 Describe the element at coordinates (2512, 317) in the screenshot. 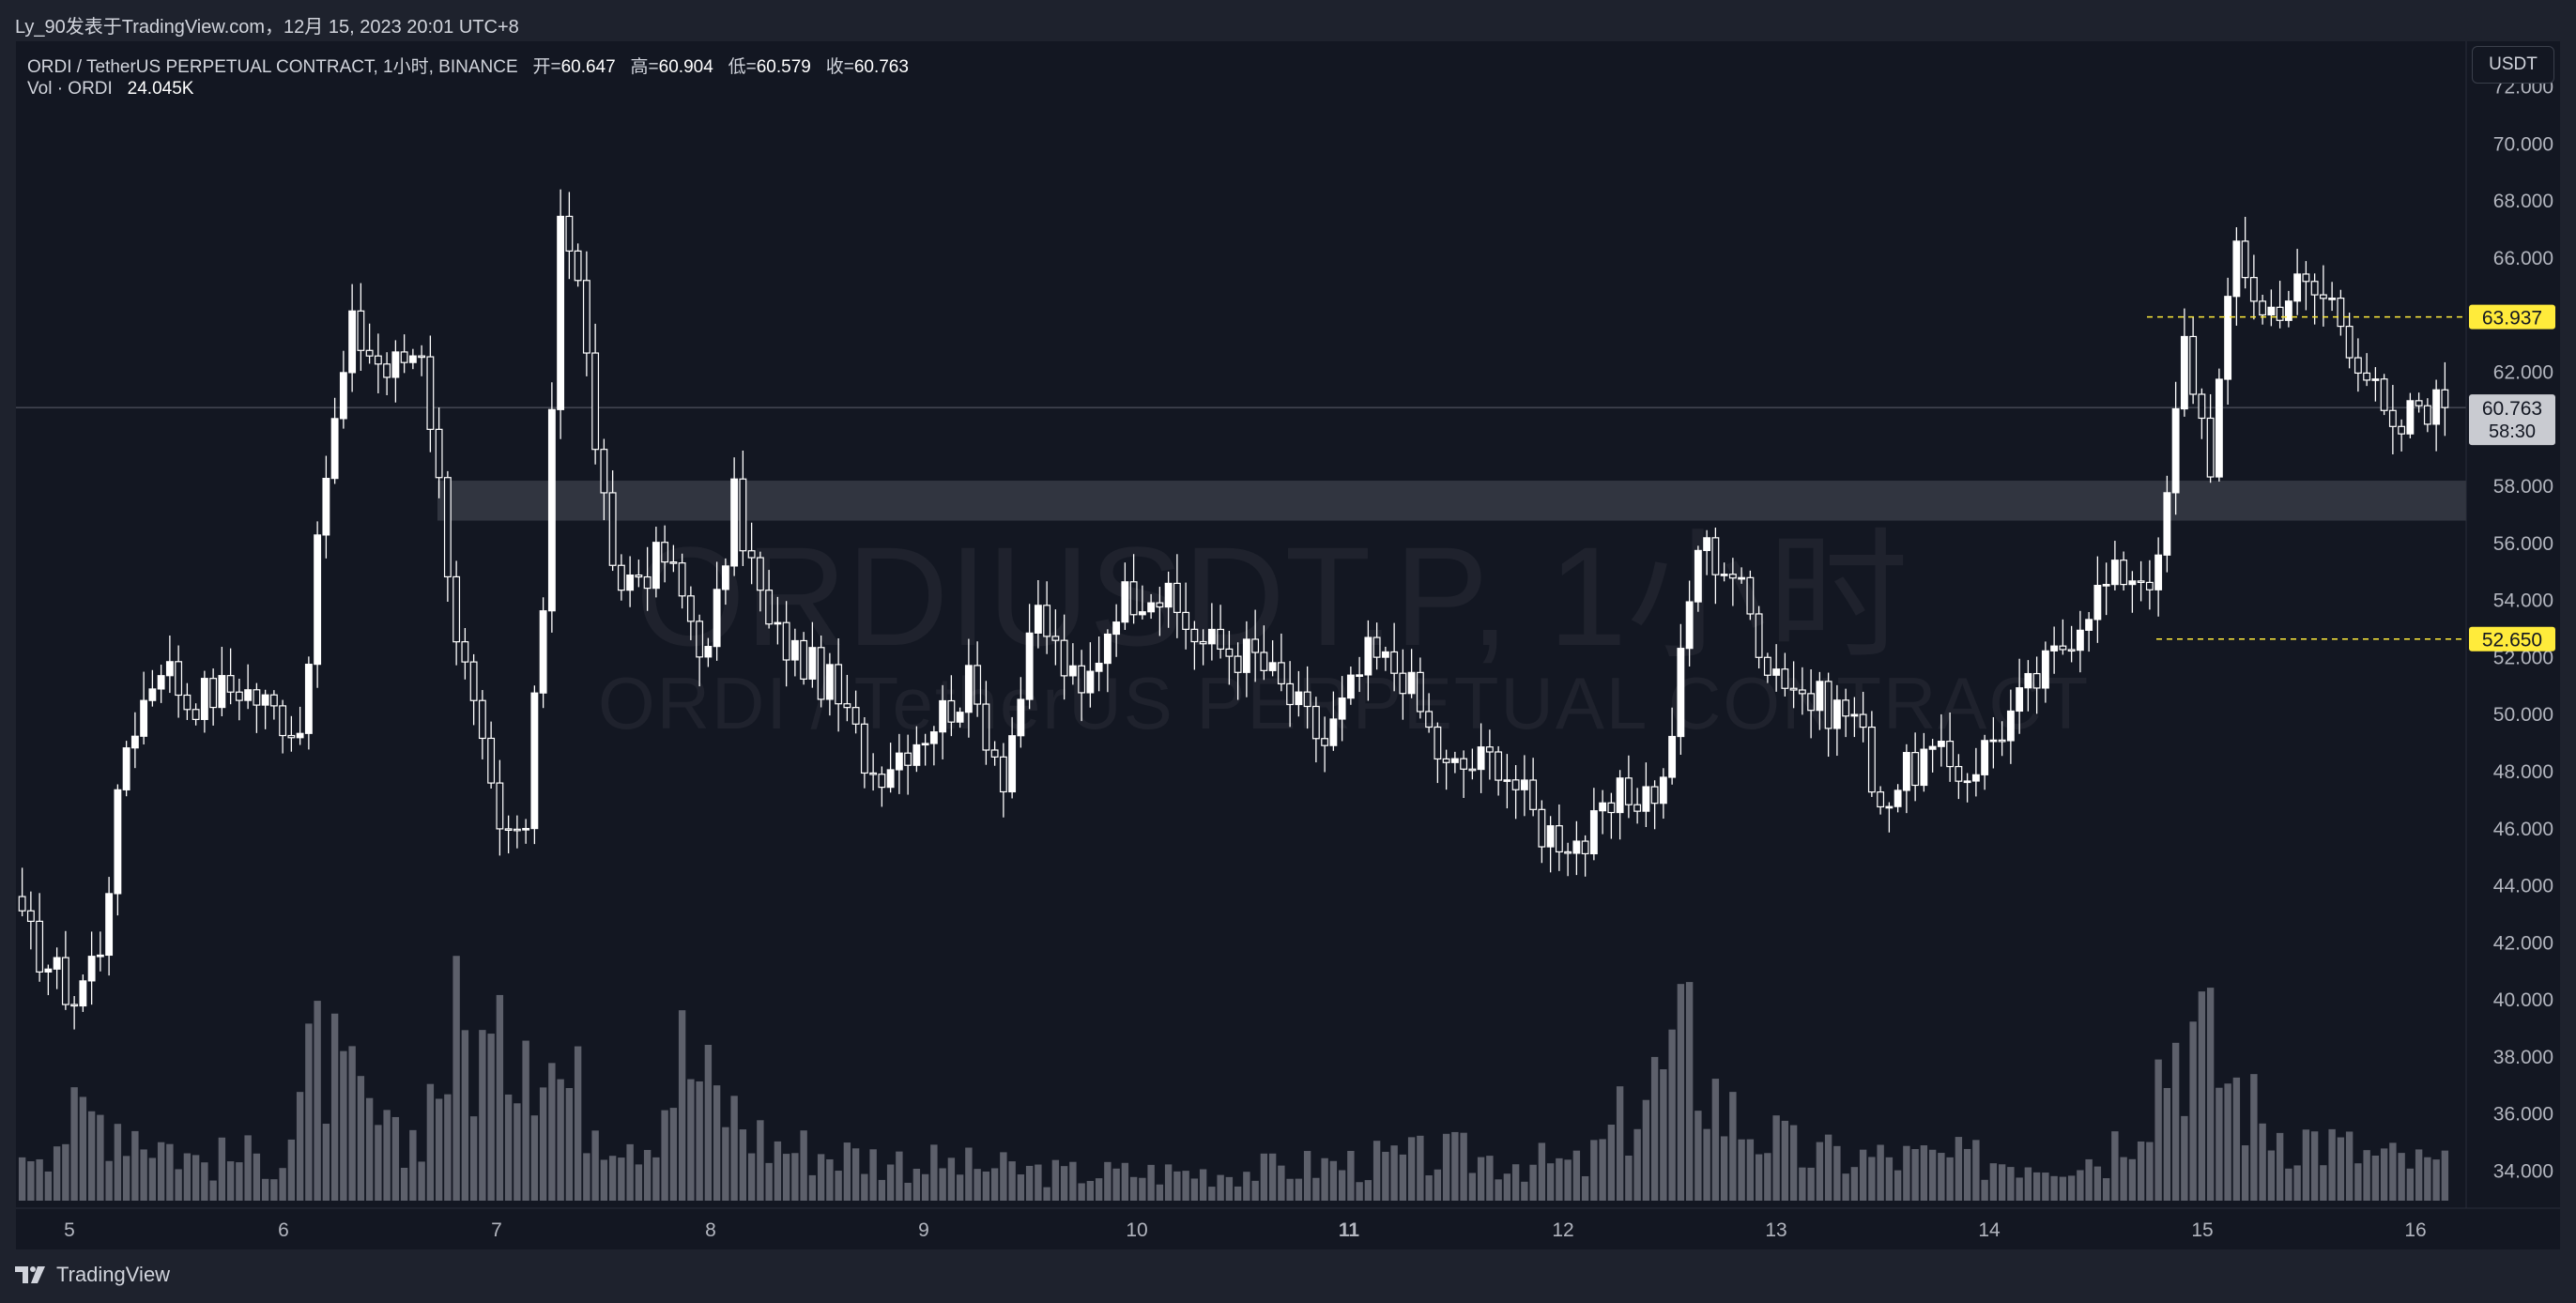

I see `level-price-tag` at that location.